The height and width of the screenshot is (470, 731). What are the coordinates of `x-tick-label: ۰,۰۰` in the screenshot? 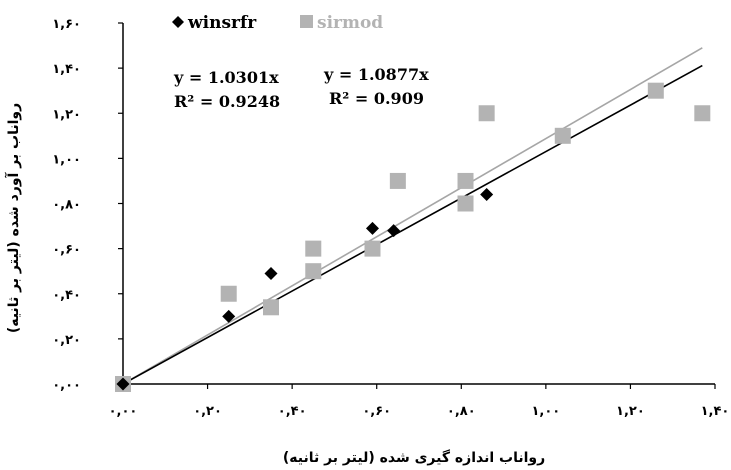 It's located at (123, 411).